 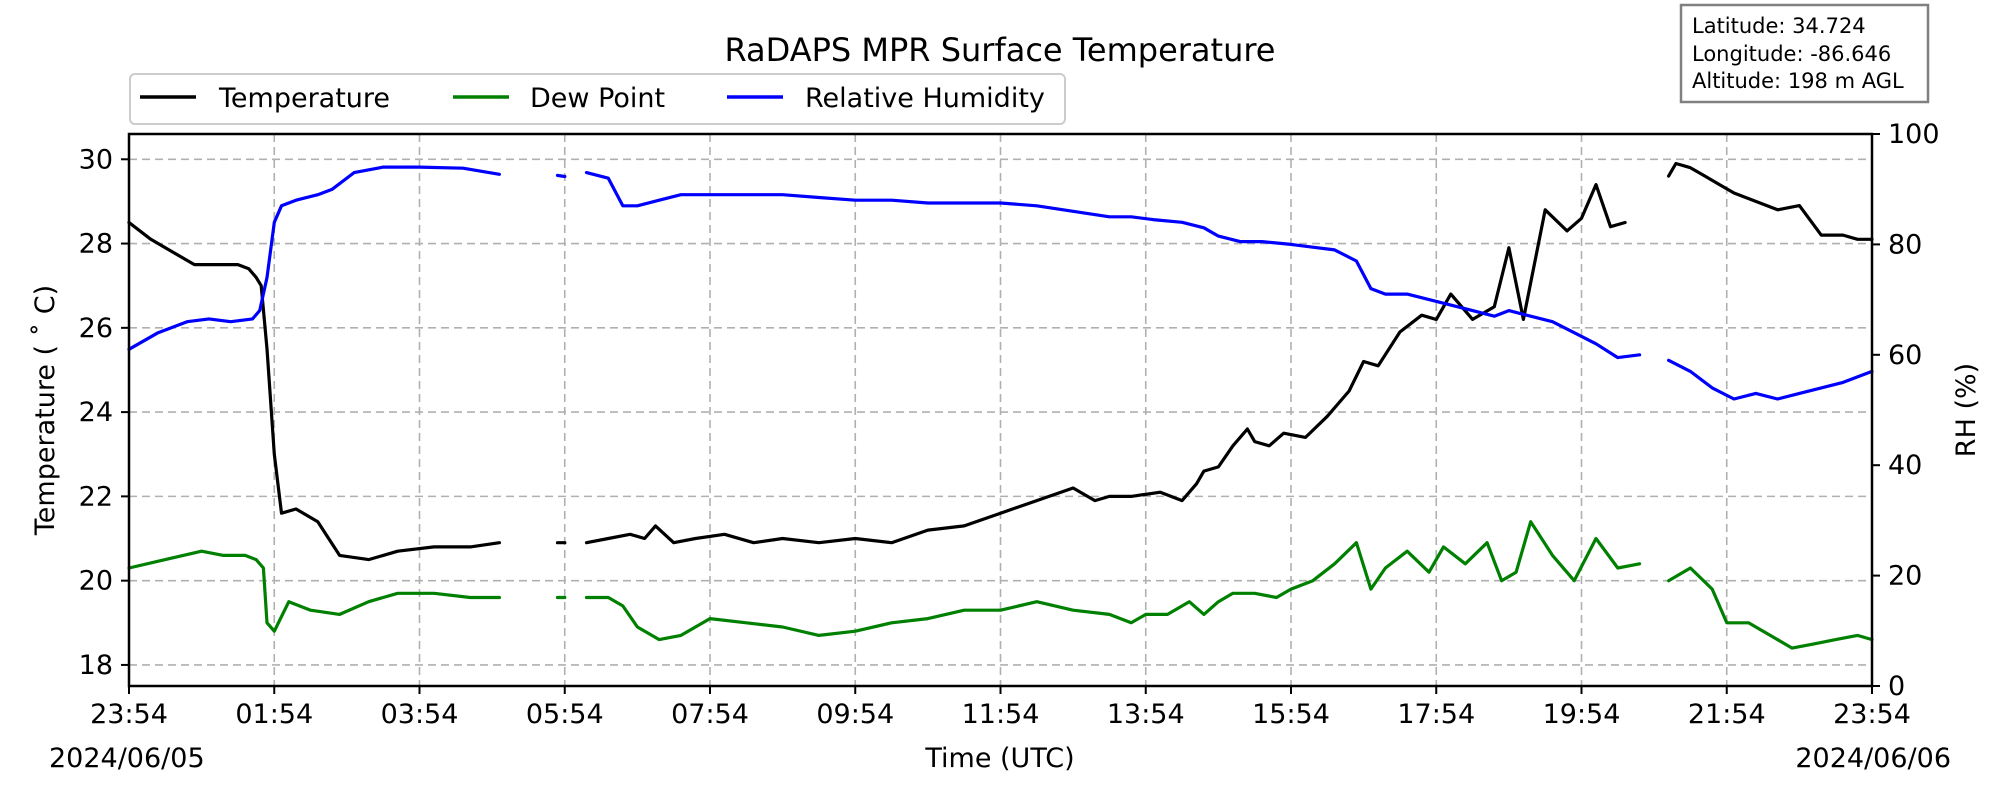 I want to click on x-tick-label: 05:54, so click(x=565, y=714).